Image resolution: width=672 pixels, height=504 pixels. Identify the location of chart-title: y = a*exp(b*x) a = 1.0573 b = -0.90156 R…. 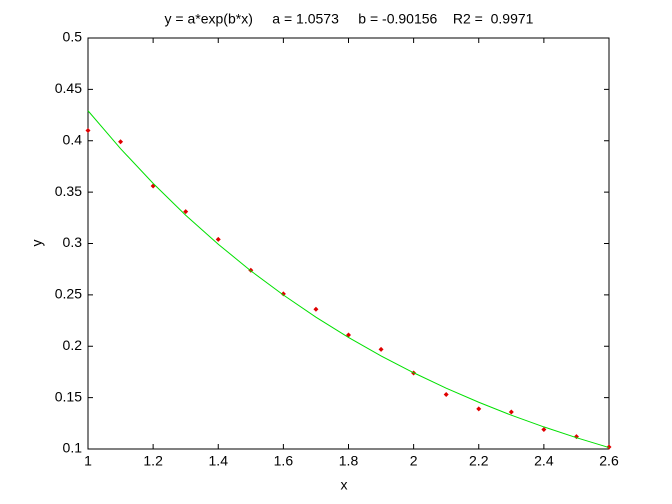
(349, 19).